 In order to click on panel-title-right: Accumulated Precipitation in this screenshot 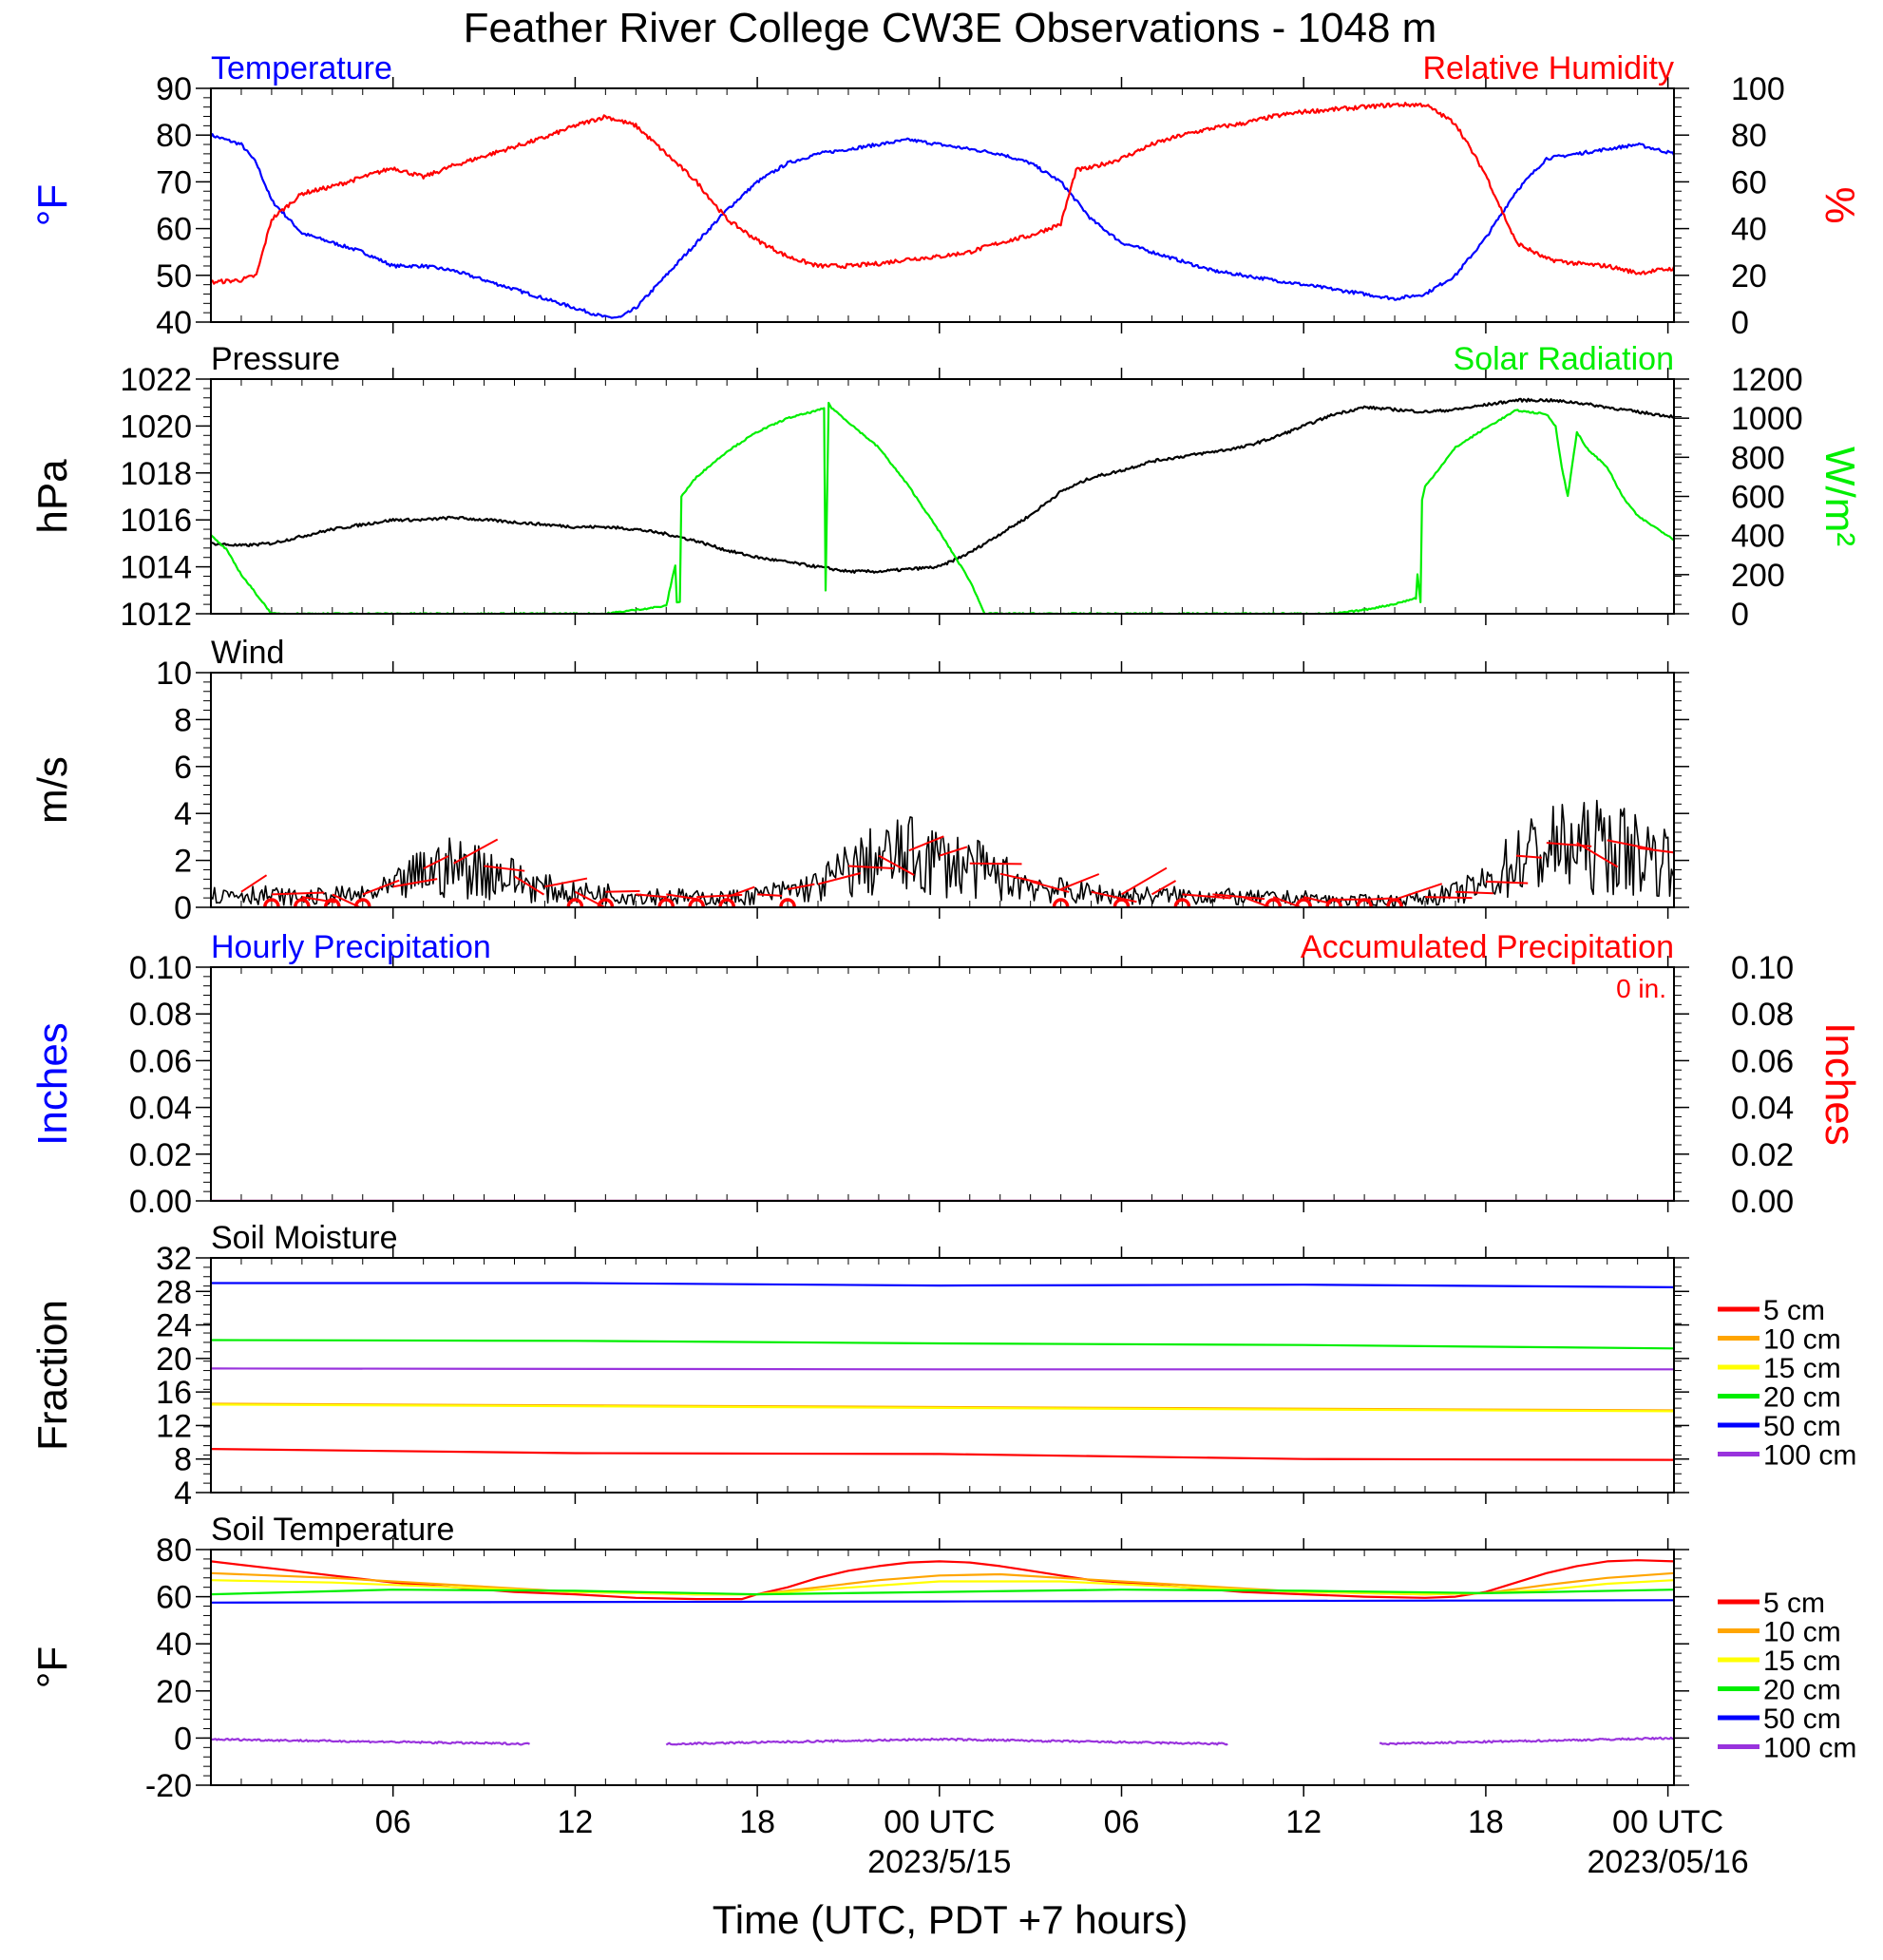, I will do `click(1487, 947)`.